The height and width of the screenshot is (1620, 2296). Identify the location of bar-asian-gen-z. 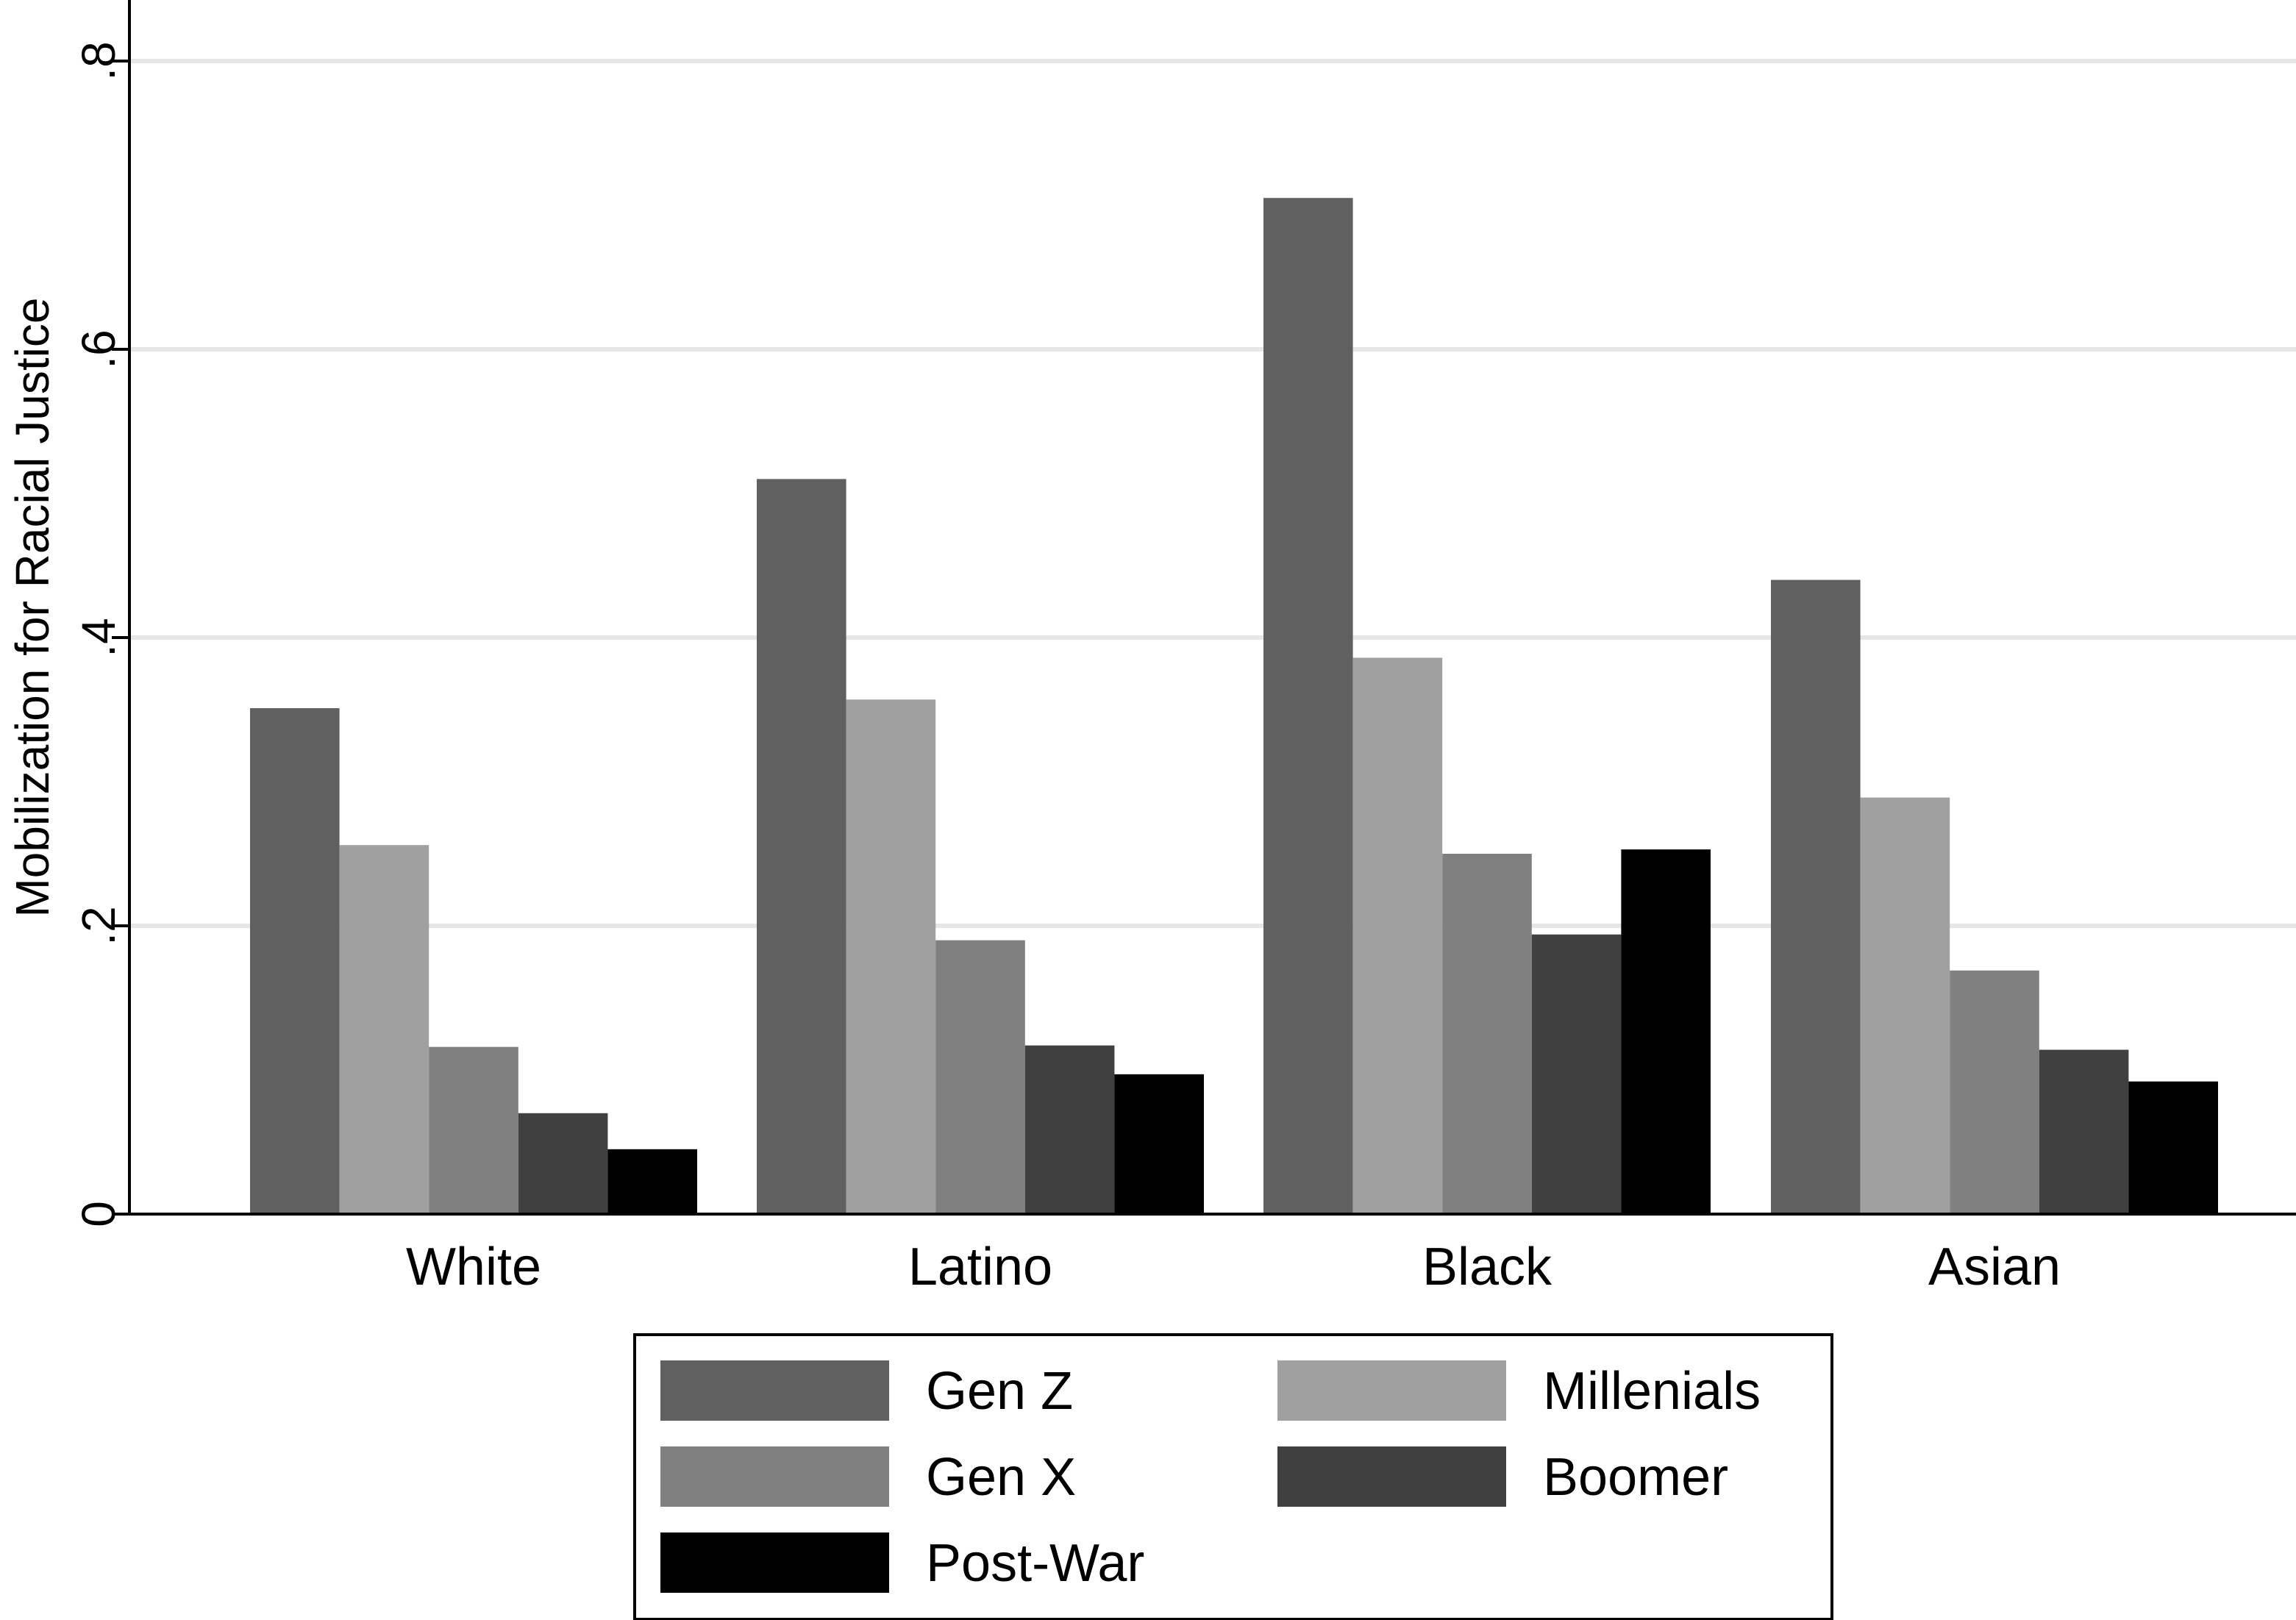
(1816, 896).